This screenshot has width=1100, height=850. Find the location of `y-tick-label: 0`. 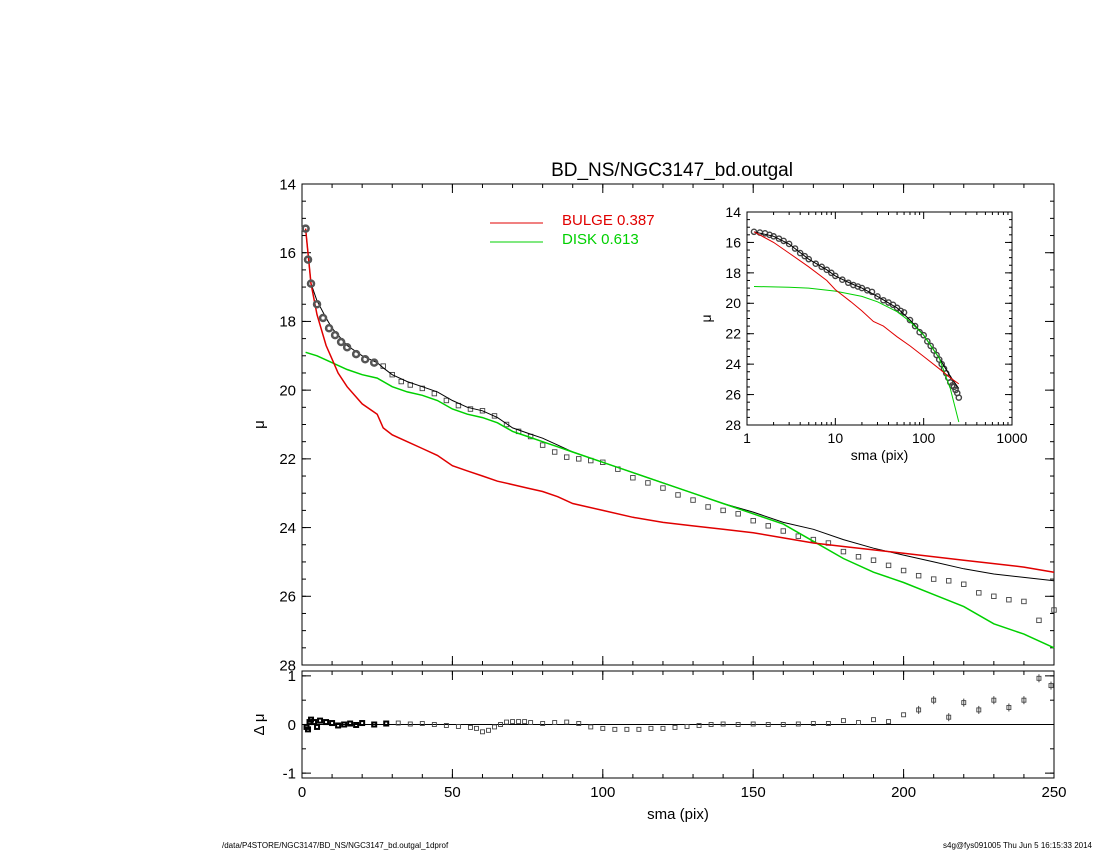

y-tick-label: 0 is located at coordinates (292, 725).